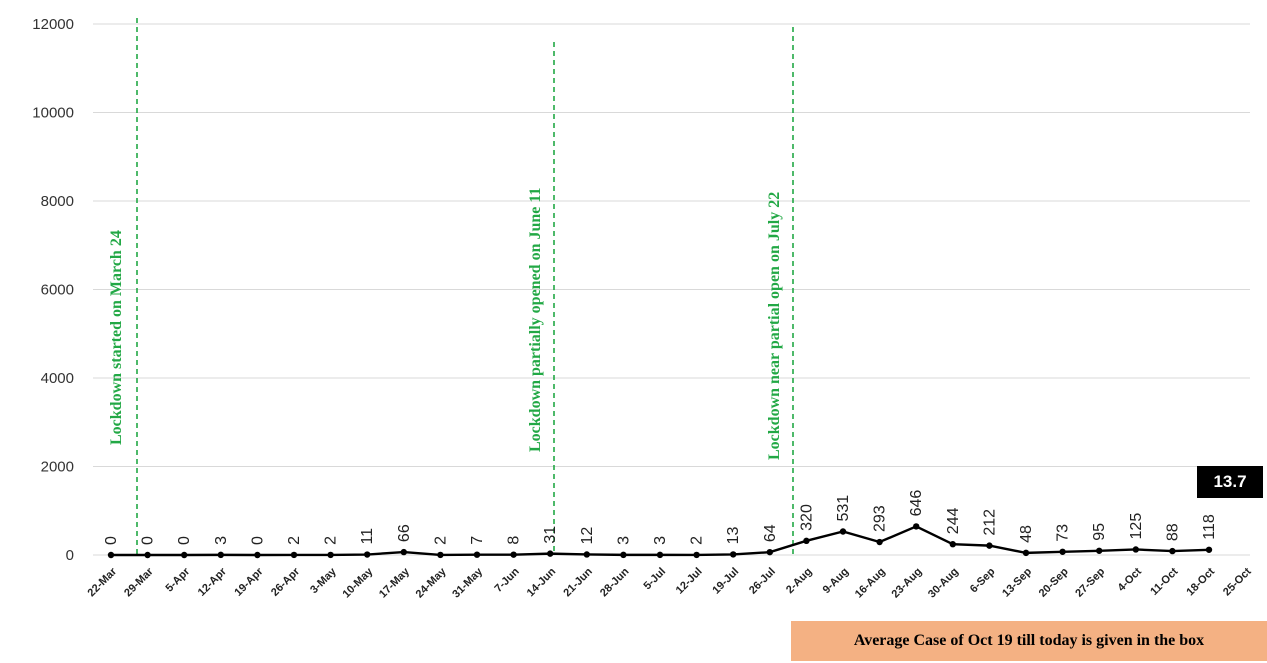 Image resolution: width=1267 pixels, height=663 pixels. What do you see at coordinates (880, 518) in the screenshot?
I see `data-label: 293` at bounding box center [880, 518].